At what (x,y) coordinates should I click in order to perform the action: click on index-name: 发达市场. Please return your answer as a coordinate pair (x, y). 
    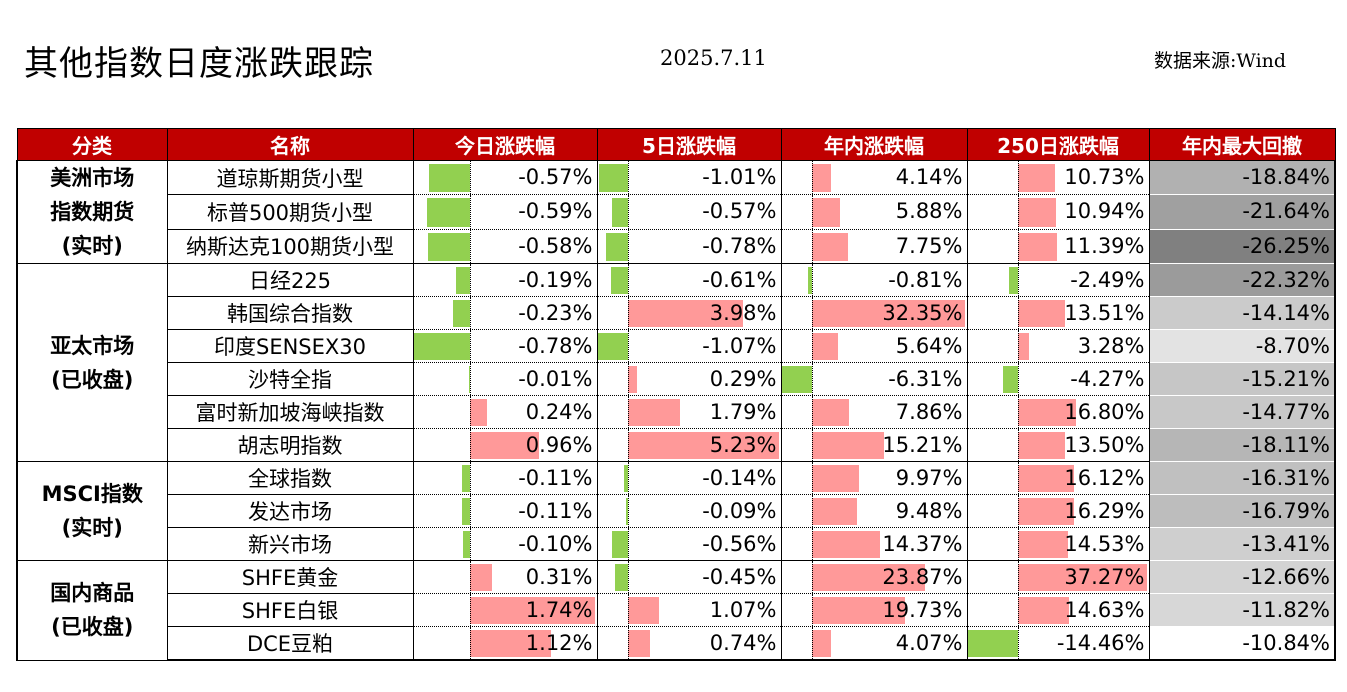
    Looking at the image, I should click on (290, 511).